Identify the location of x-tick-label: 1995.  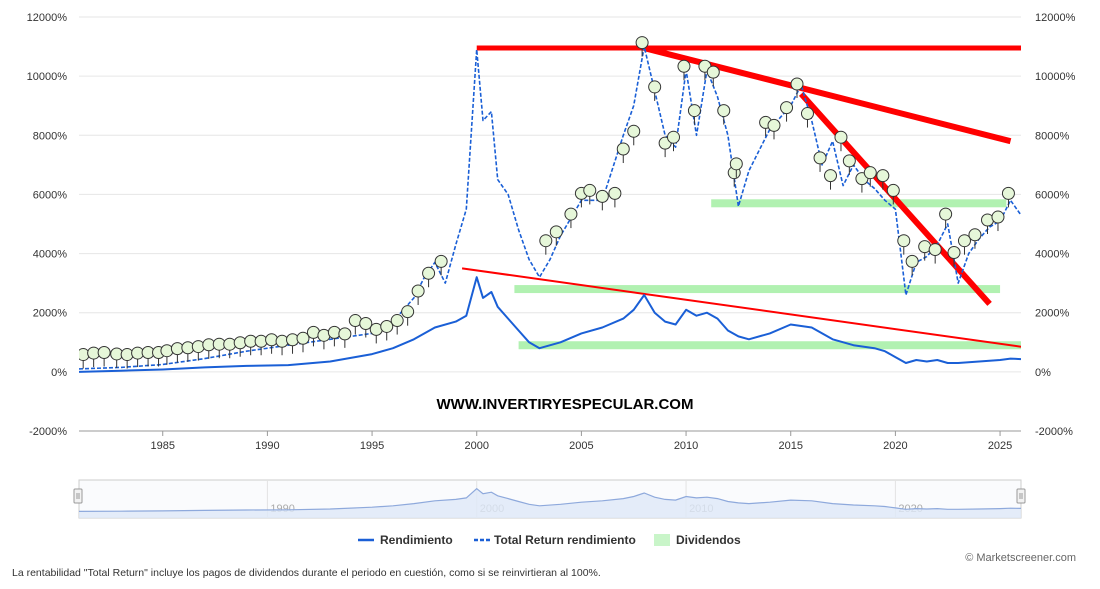
(372, 446).